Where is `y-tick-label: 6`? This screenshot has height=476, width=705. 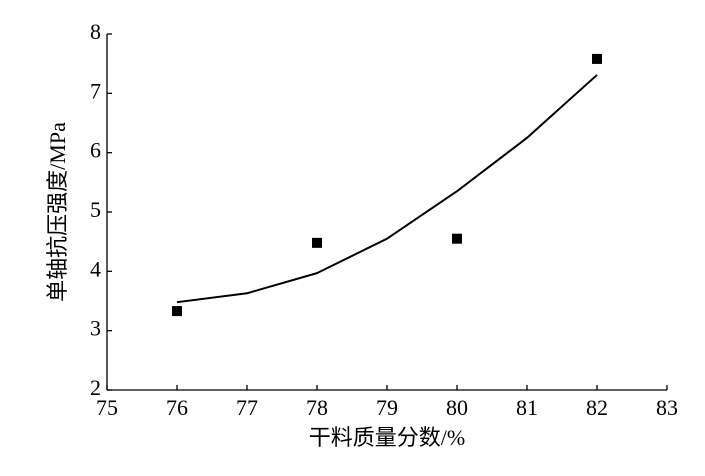 y-tick-label: 6 is located at coordinates (95, 150).